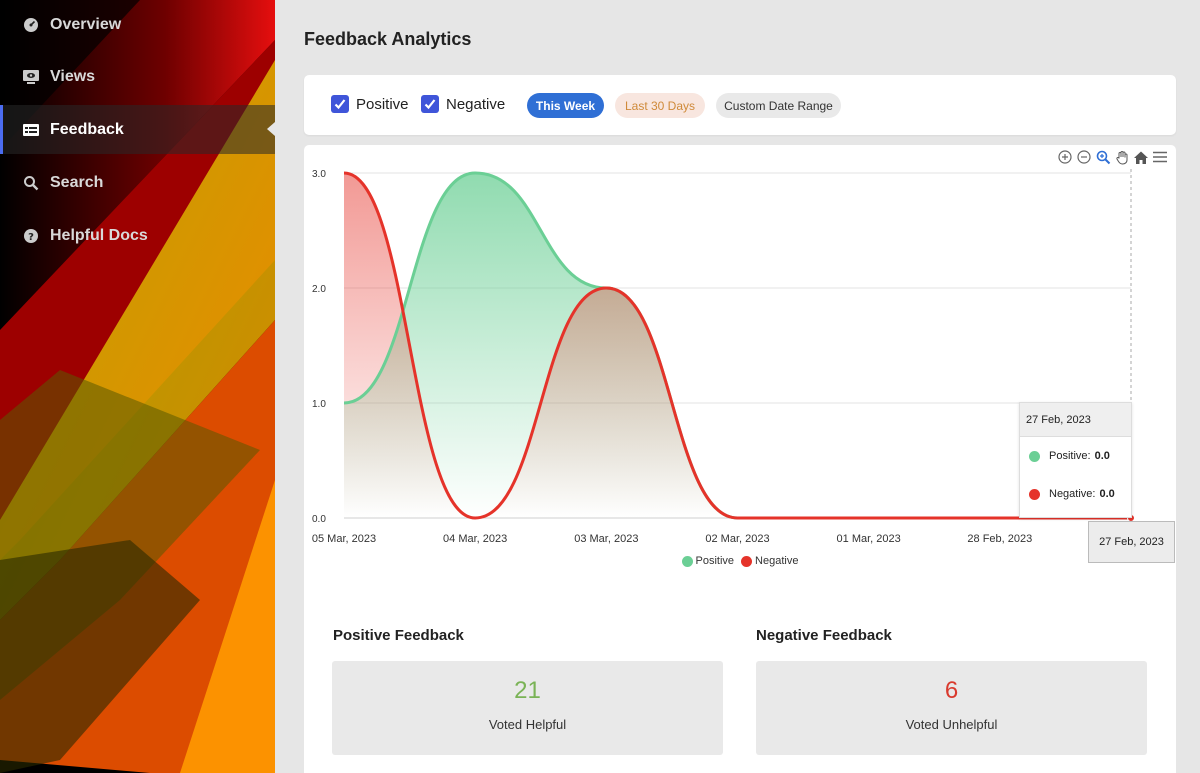 This screenshot has height=773, width=1200. I want to click on positive-feedback-caption: Voted Helpful, so click(527, 724).